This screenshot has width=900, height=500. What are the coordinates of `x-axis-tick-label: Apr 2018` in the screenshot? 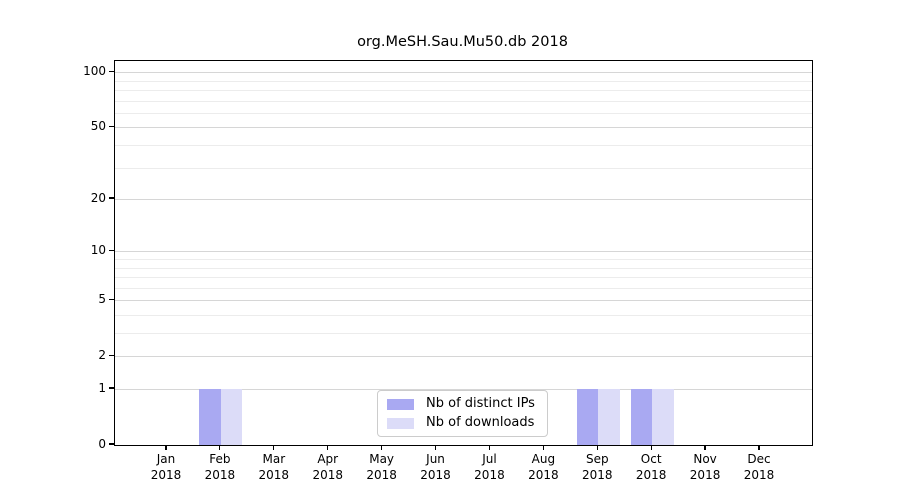 It's located at (328, 467).